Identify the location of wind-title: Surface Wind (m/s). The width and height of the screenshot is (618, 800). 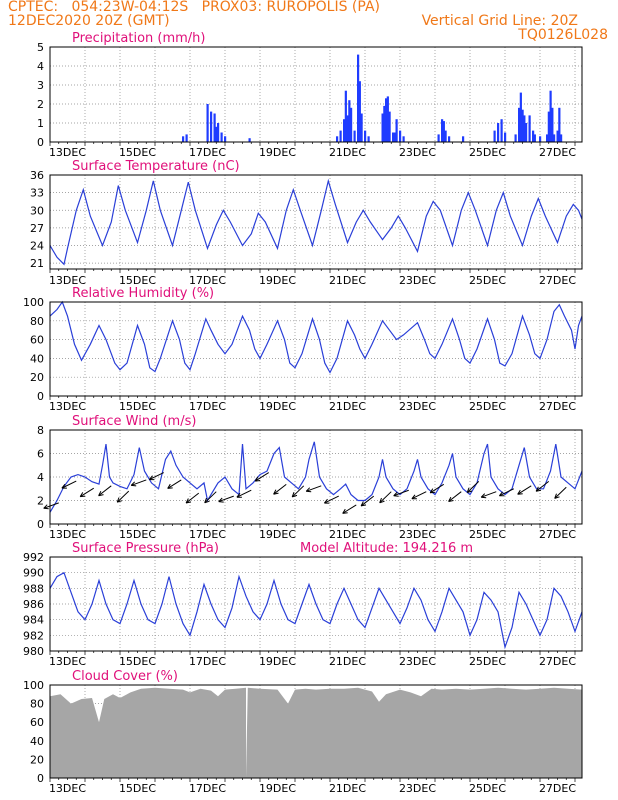
(134, 421).